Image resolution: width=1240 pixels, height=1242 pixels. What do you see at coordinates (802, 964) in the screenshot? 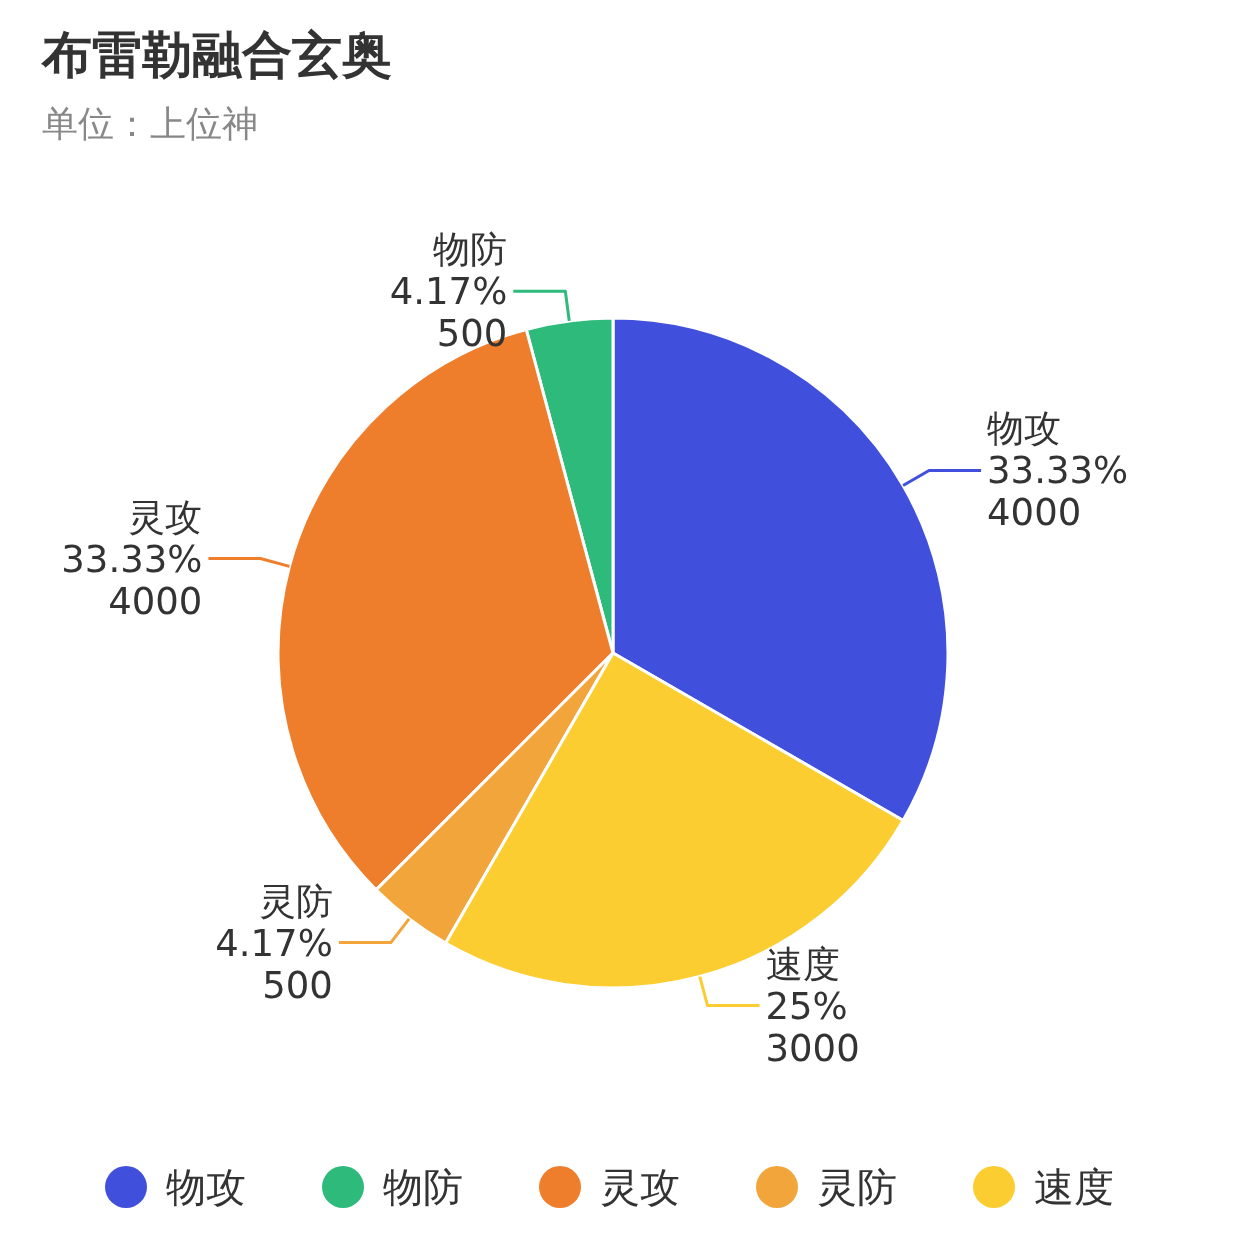
I see `slice-label: 速度` at bounding box center [802, 964].